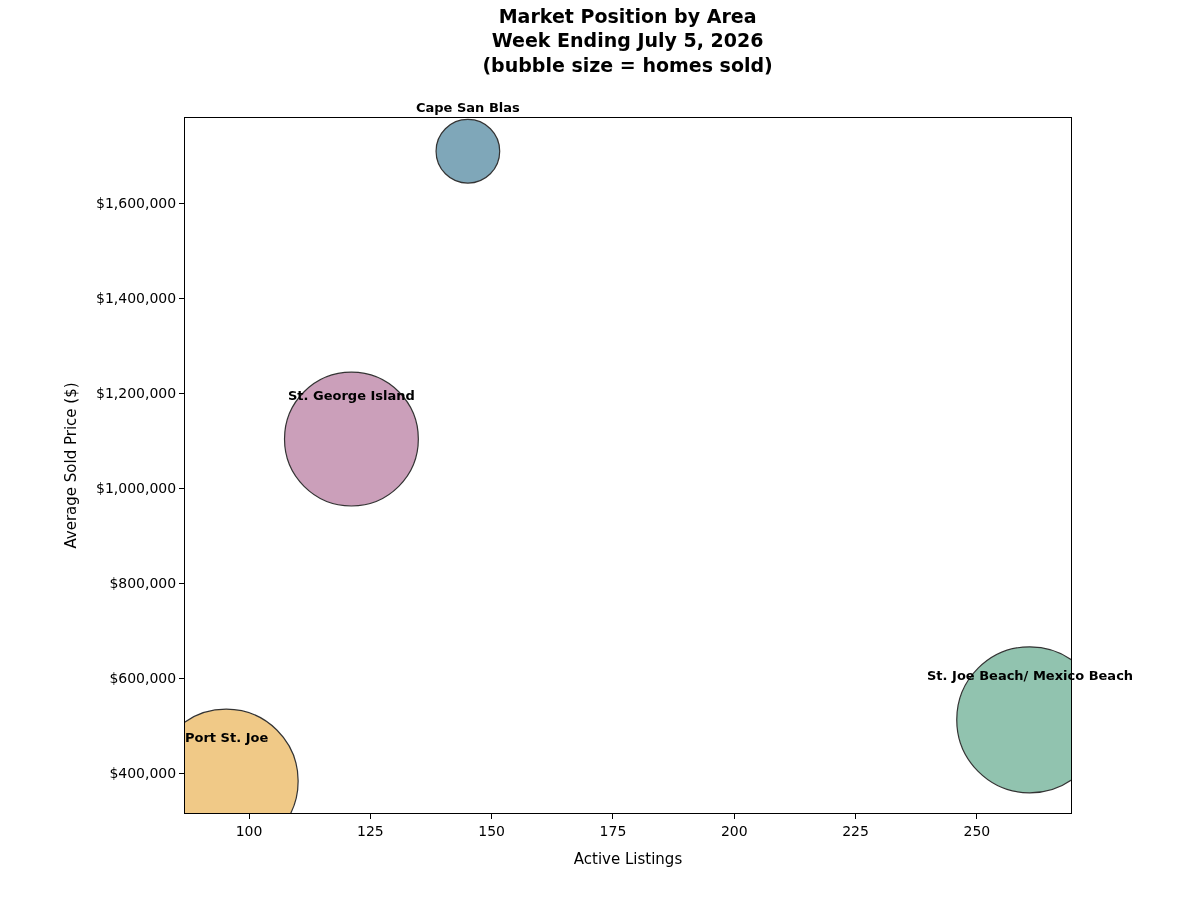 Image resolution: width=1200 pixels, height=900 pixels. Describe the element at coordinates (136, 202) in the screenshot. I see `y-tick-label: $1,600,000` at that location.